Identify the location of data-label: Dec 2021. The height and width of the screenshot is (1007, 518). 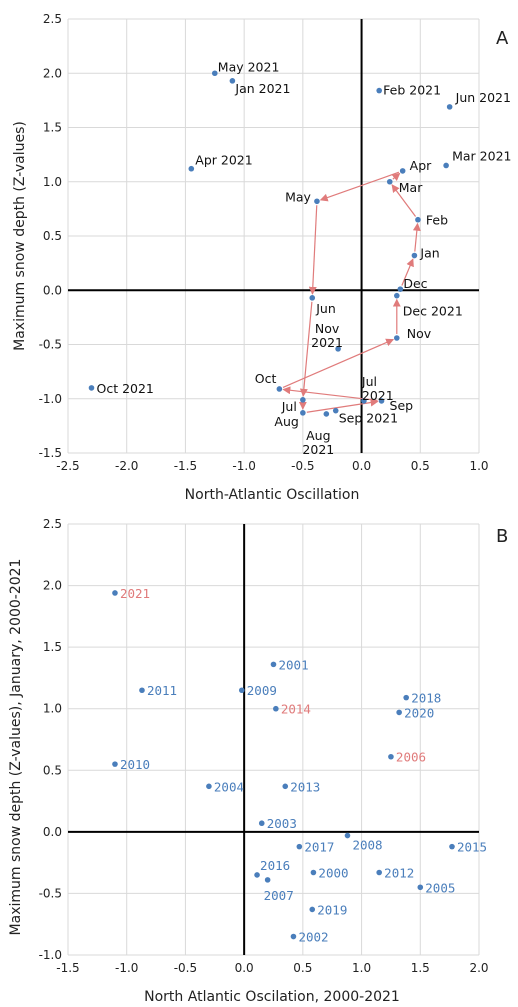
(433, 311).